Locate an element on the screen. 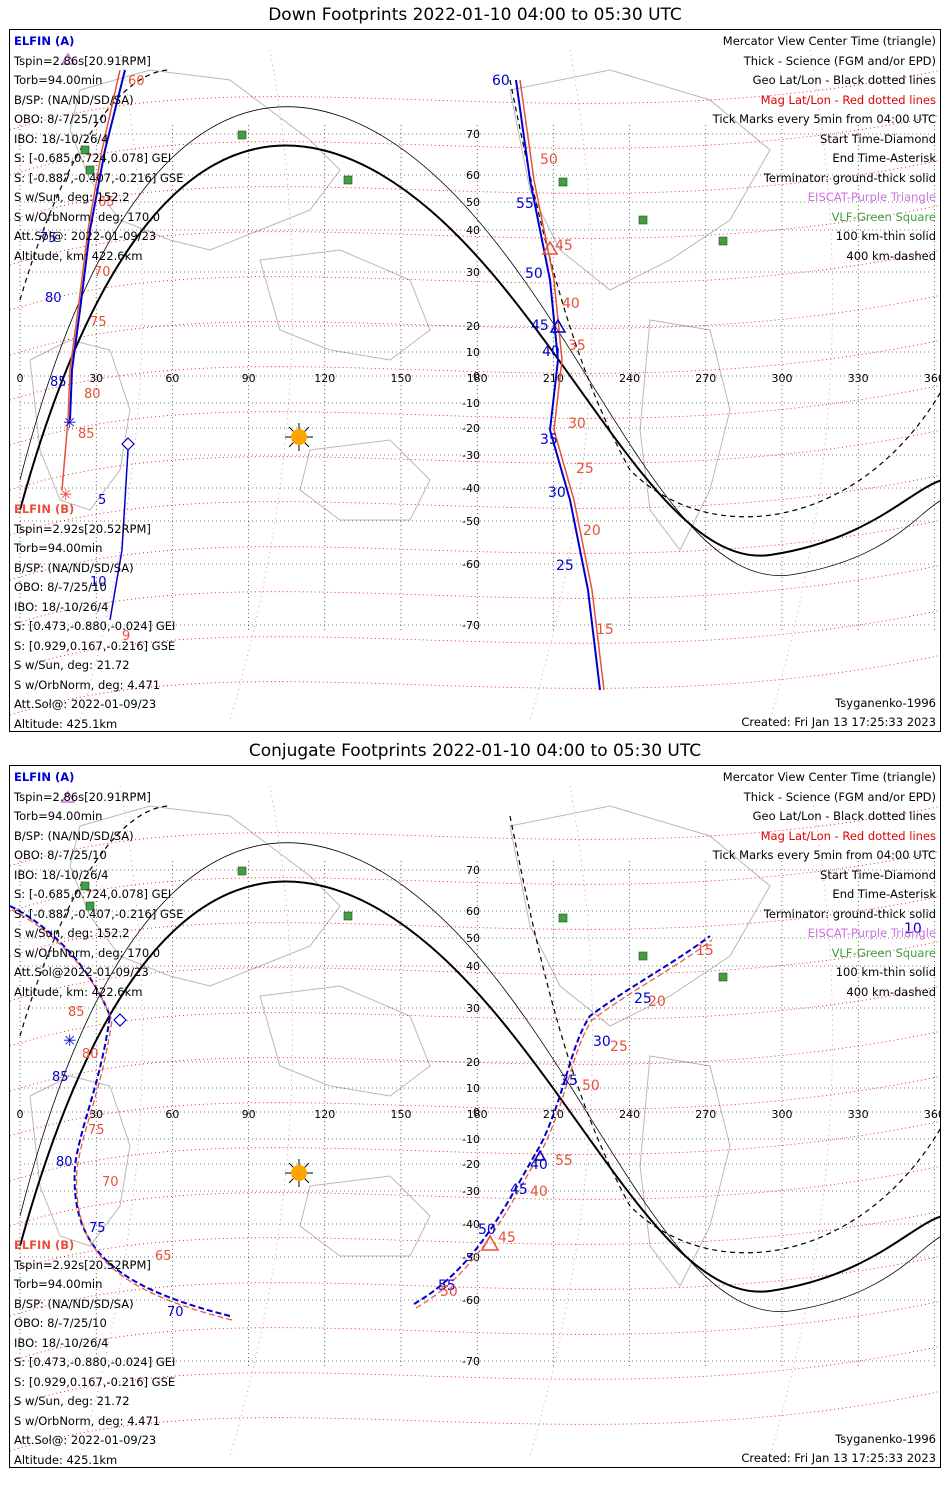  info-line: S: [0.473,-0.880,-0.024] GEI is located at coordinates (95, 626).